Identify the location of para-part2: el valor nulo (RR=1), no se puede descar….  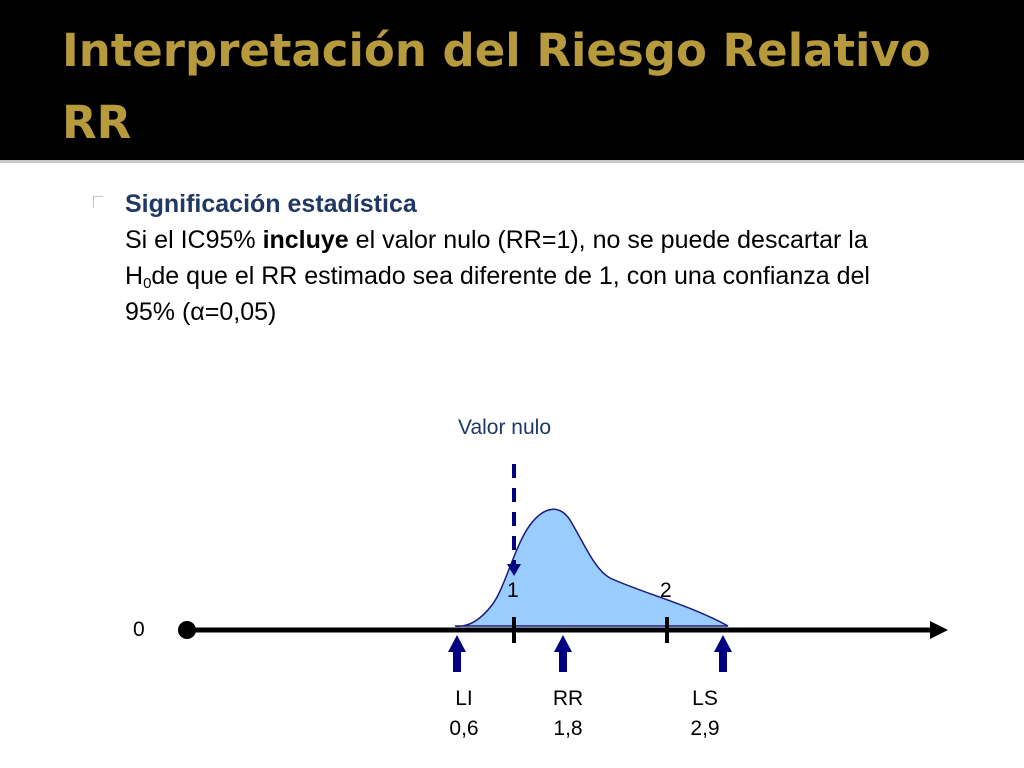
(496, 258).